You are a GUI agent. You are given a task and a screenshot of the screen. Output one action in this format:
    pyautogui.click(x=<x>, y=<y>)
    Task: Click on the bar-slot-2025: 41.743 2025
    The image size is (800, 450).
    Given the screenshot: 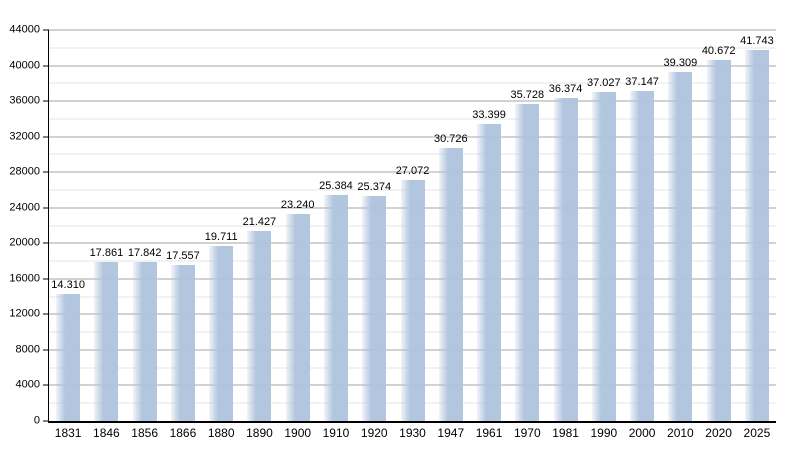 What is the action you would take?
    pyautogui.click(x=757, y=234)
    